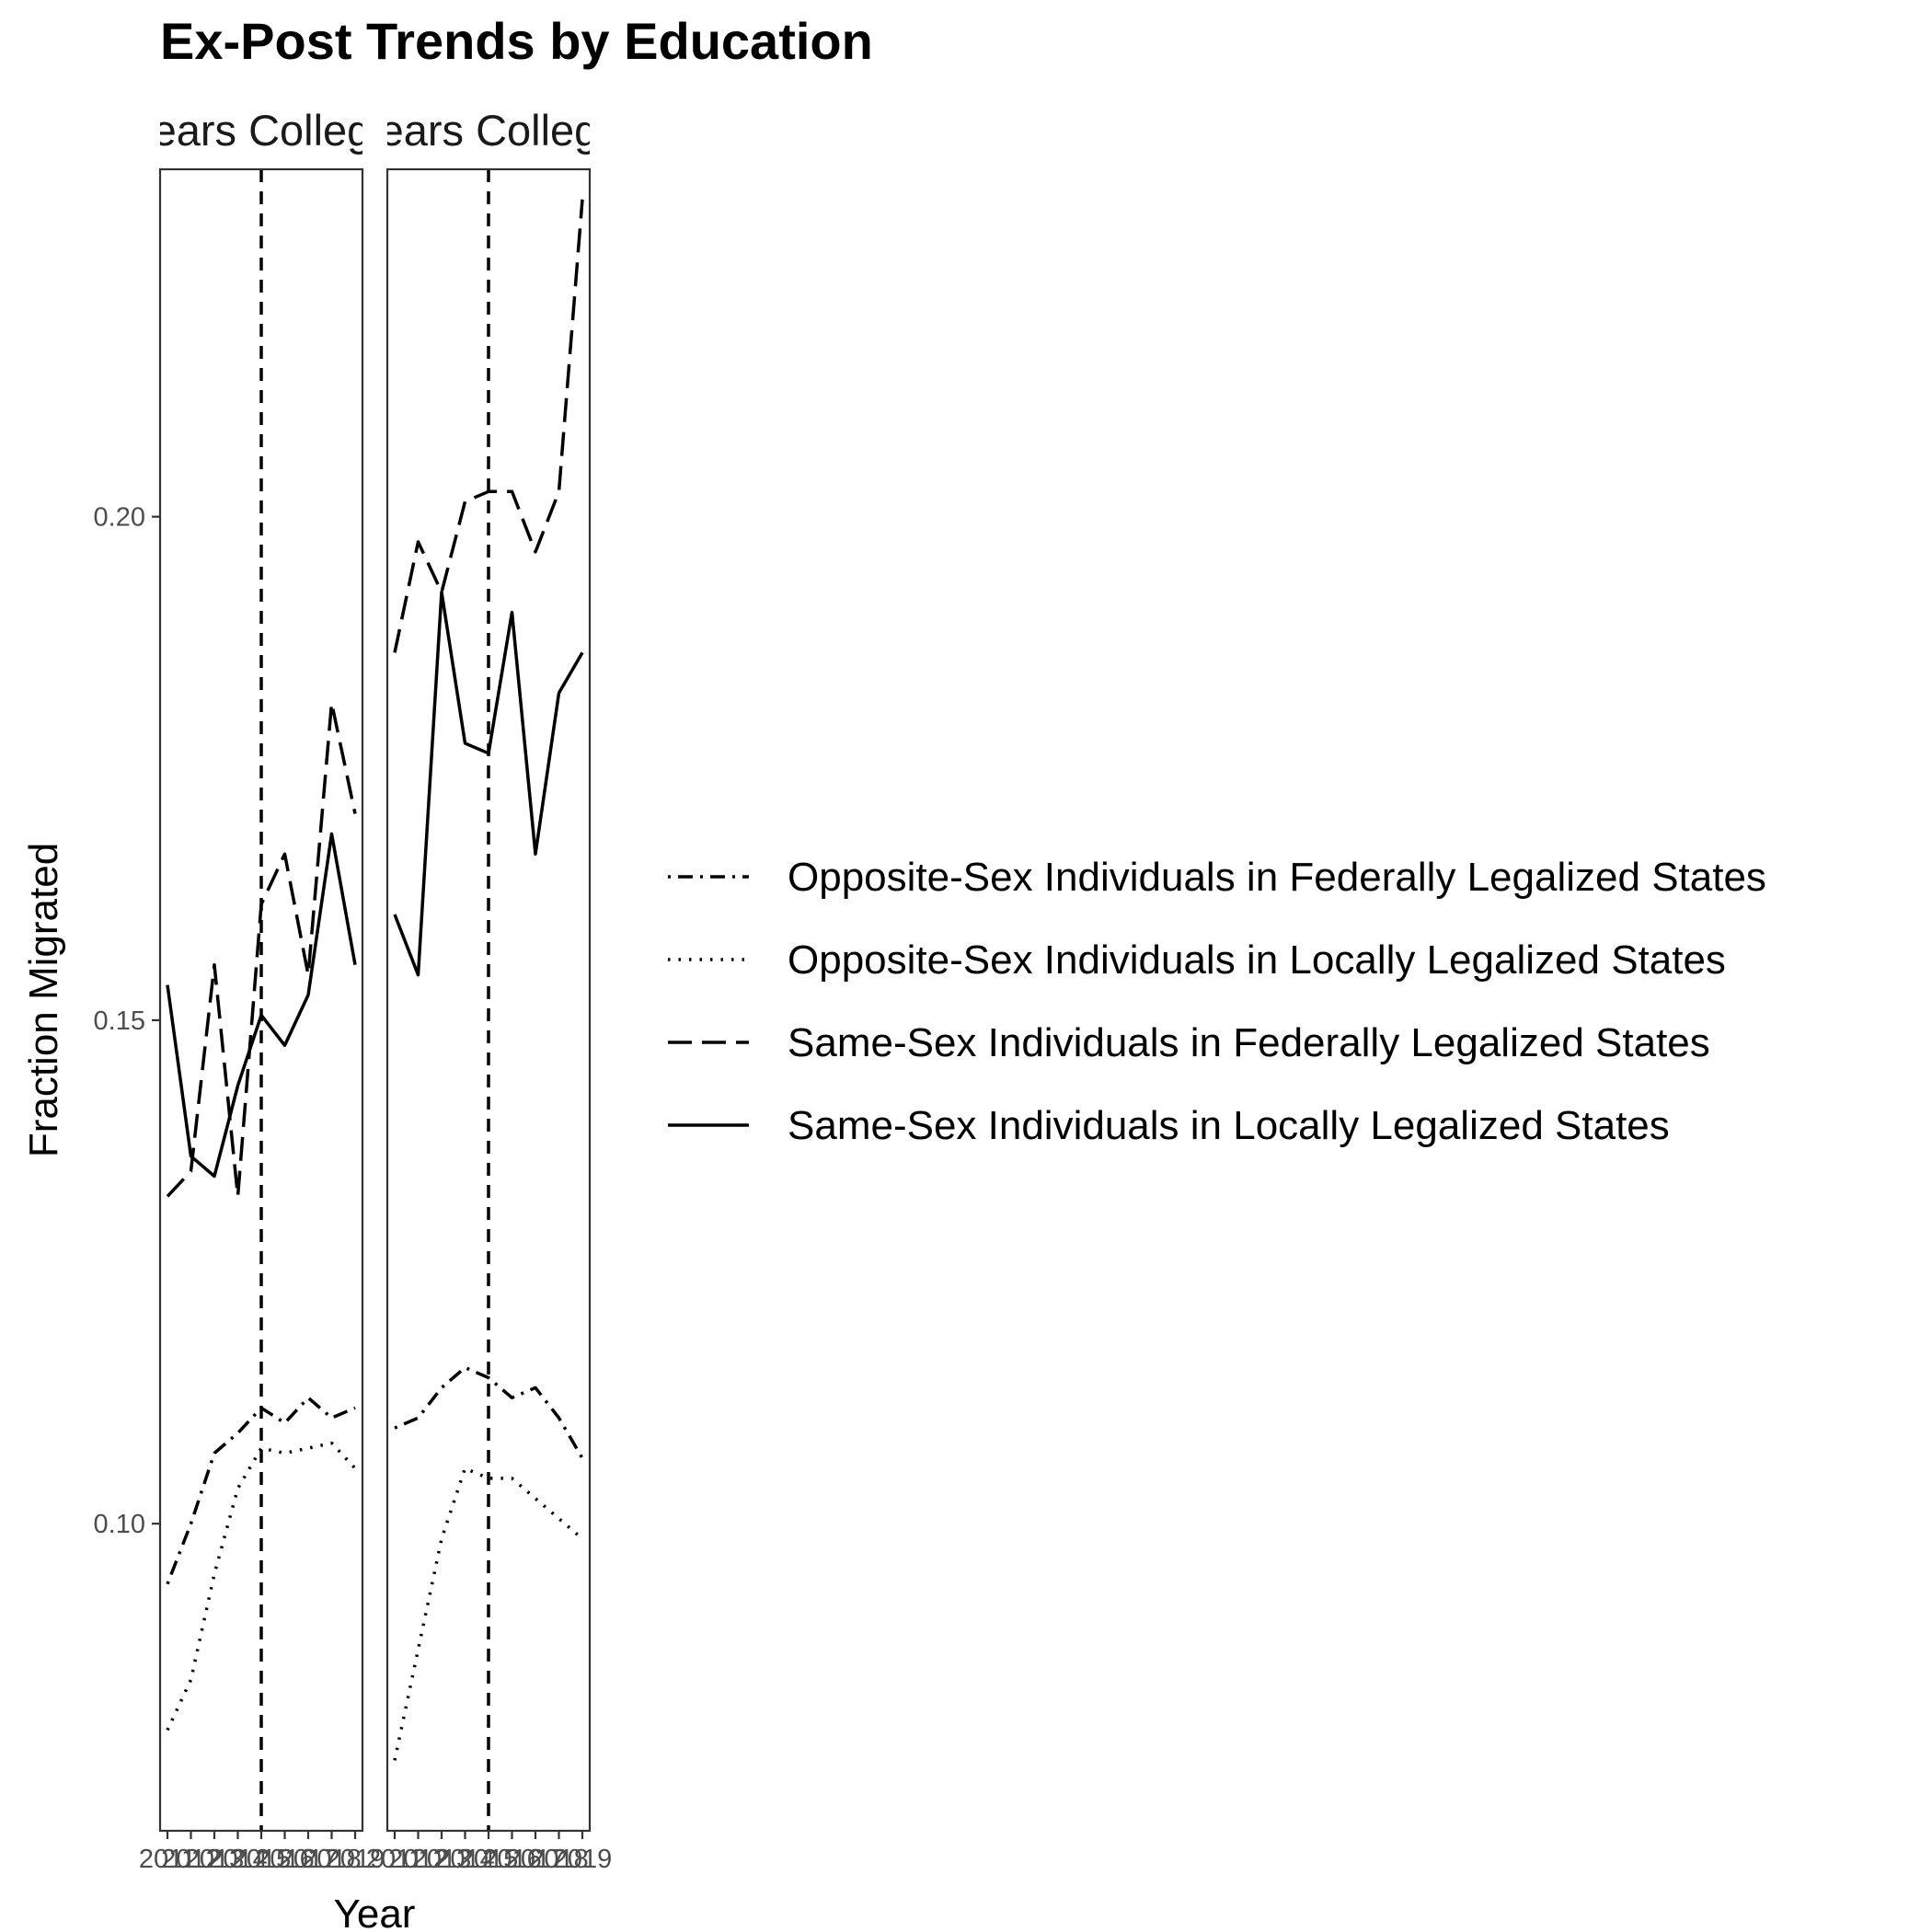 The width and height of the screenshot is (1932, 1932). What do you see at coordinates (120, 518) in the screenshot?
I see `y-tick-label: 0.20` at bounding box center [120, 518].